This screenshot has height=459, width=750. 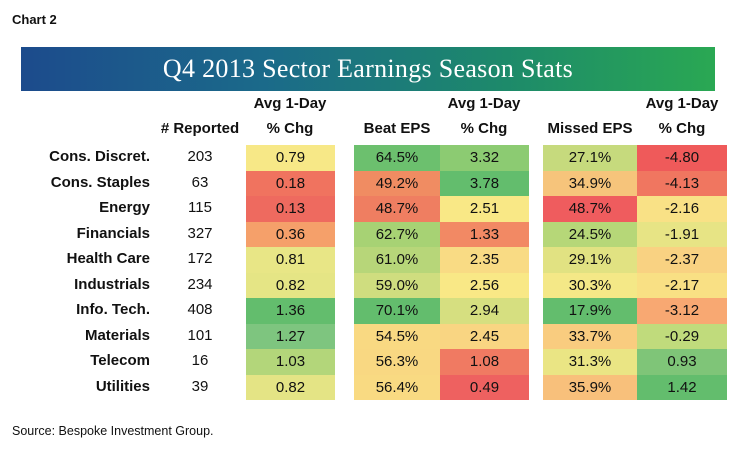 I want to click on value-cell: 33.7%, so click(x=590, y=336).